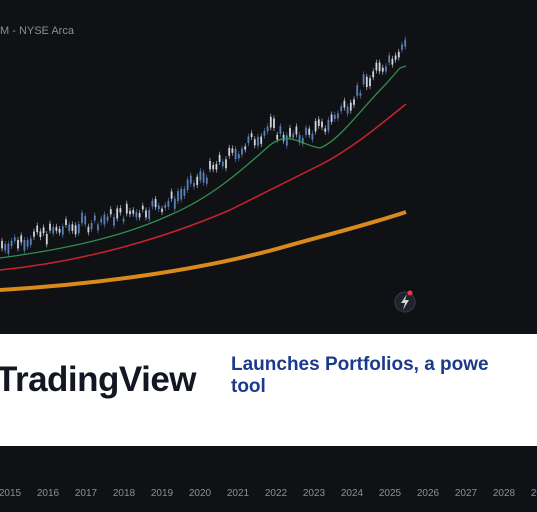  Describe the element at coordinates (238, 493) in the screenshot. I see `year-label: 2021` at that location.